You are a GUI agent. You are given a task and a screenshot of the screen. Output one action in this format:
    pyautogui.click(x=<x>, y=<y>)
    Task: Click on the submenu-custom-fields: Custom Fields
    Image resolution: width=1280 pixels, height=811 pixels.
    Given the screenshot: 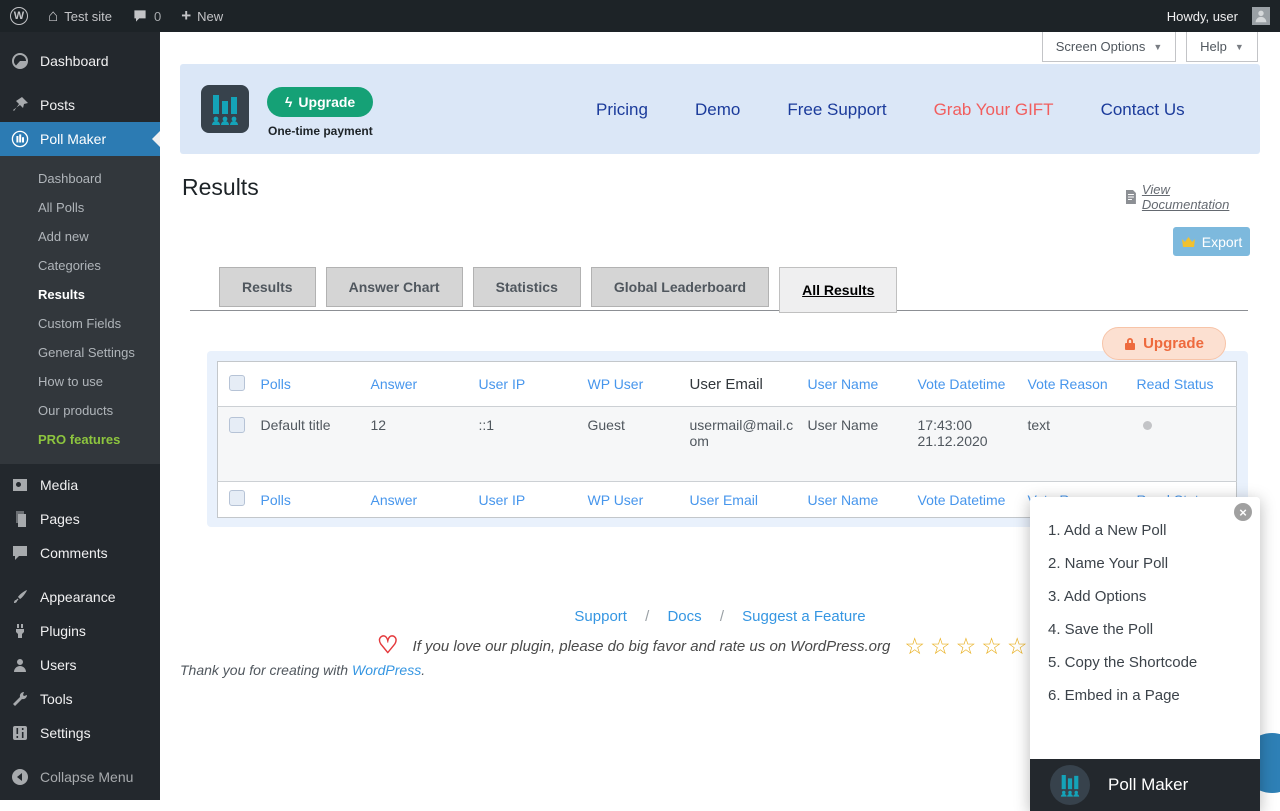 What is the action you would take?
    pyautogui.click(x=80, y=323)
    